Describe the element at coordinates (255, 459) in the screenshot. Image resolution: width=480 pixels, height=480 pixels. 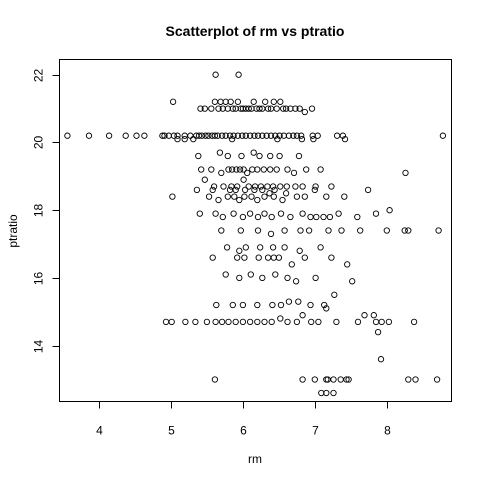
I see `x-axis-label: rm` at that location.